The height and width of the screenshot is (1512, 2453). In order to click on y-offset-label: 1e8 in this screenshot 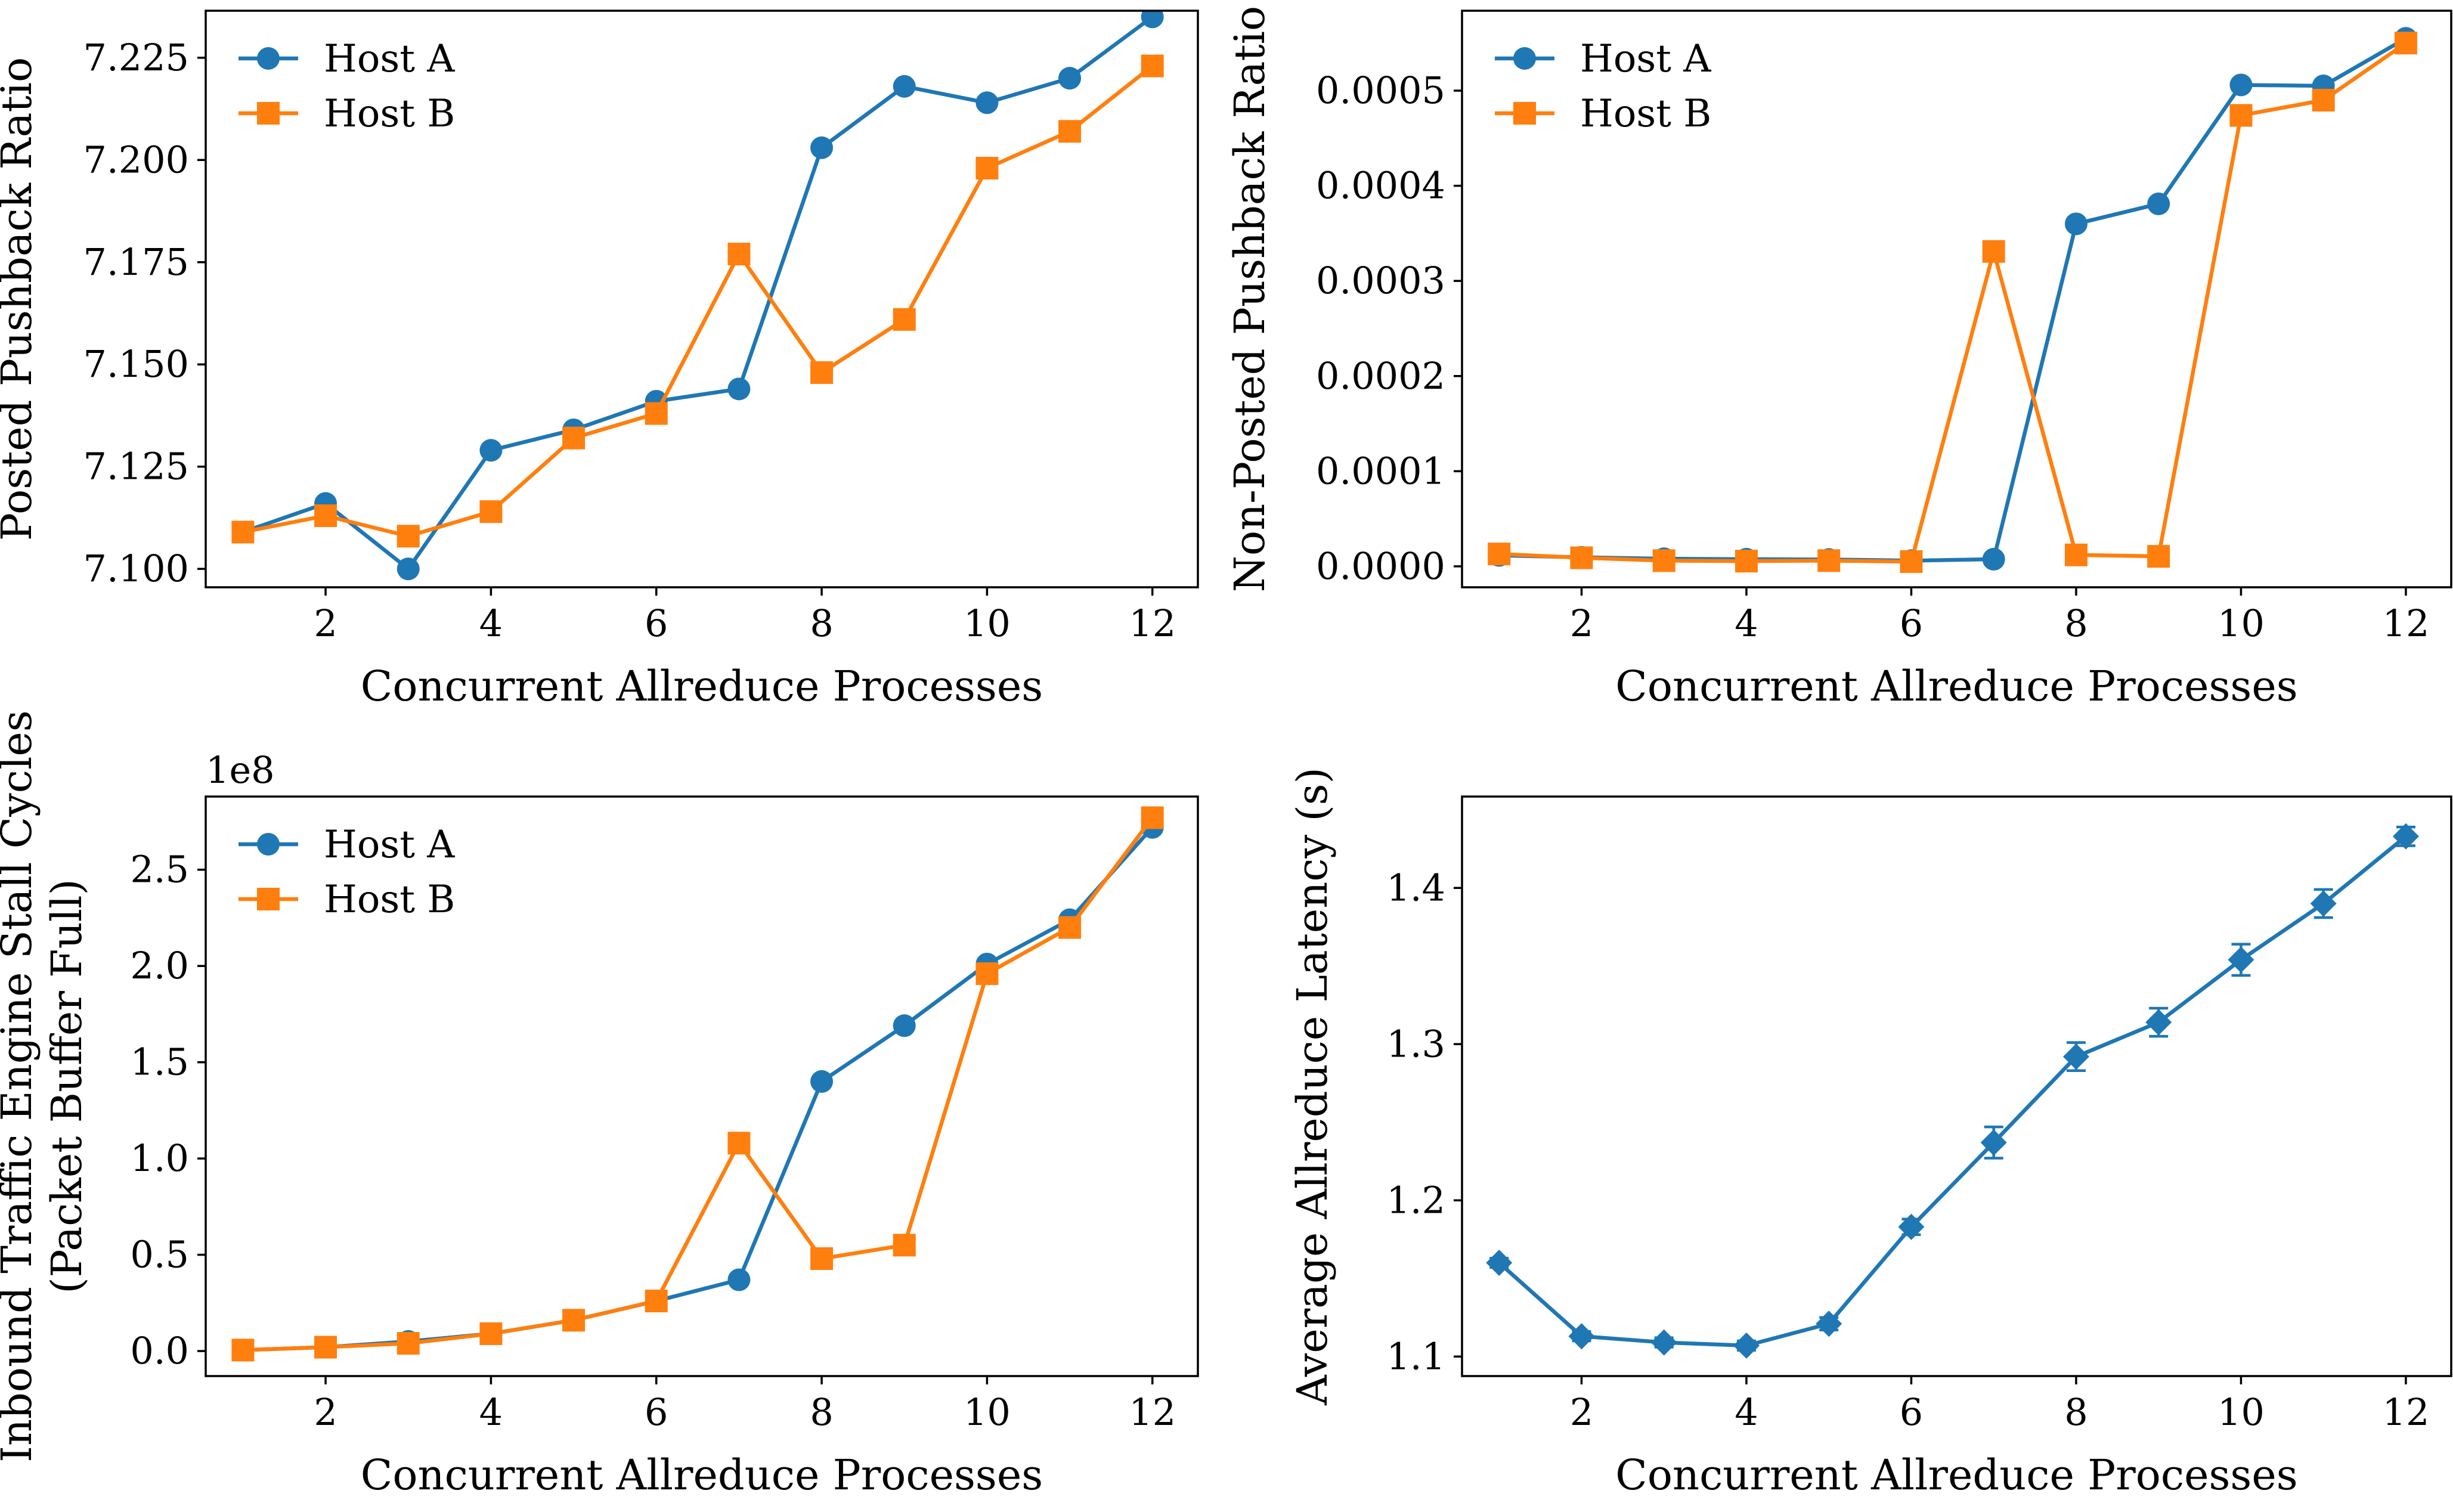, I will do `click(241, 770)`.